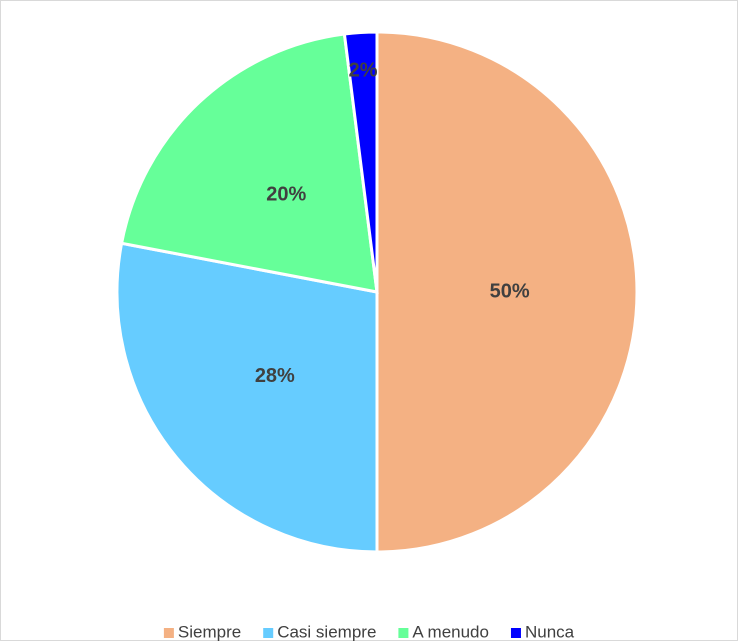 Image resolution: width=738 pixels, height=641 pixels. I want to click on data-label: 50%, so click(510, 291).